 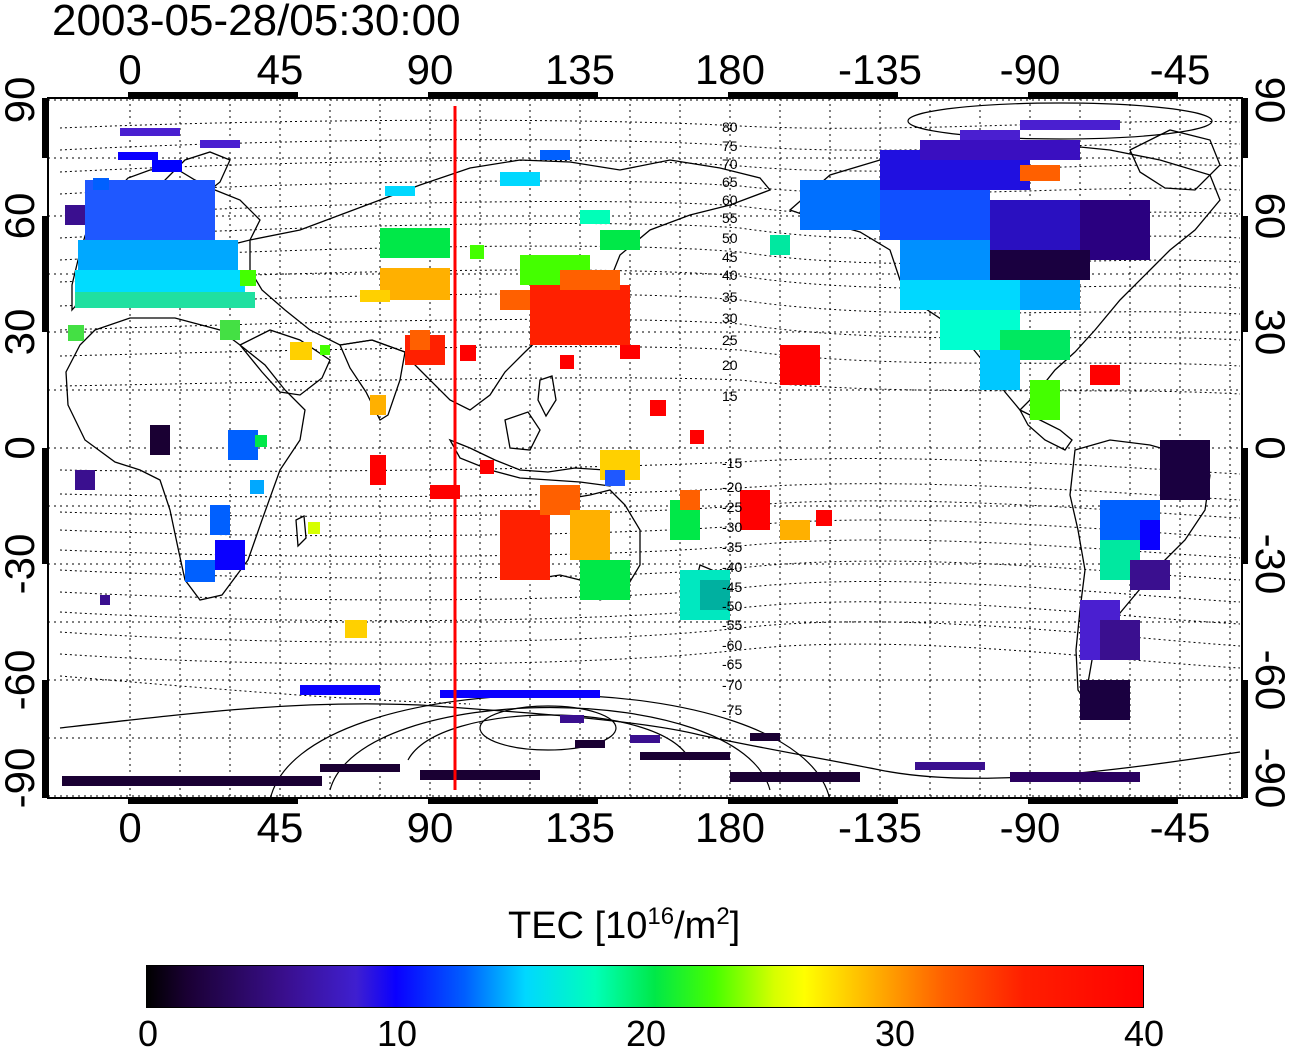 I want to click on asia-outline, so click(x=510, y=285).